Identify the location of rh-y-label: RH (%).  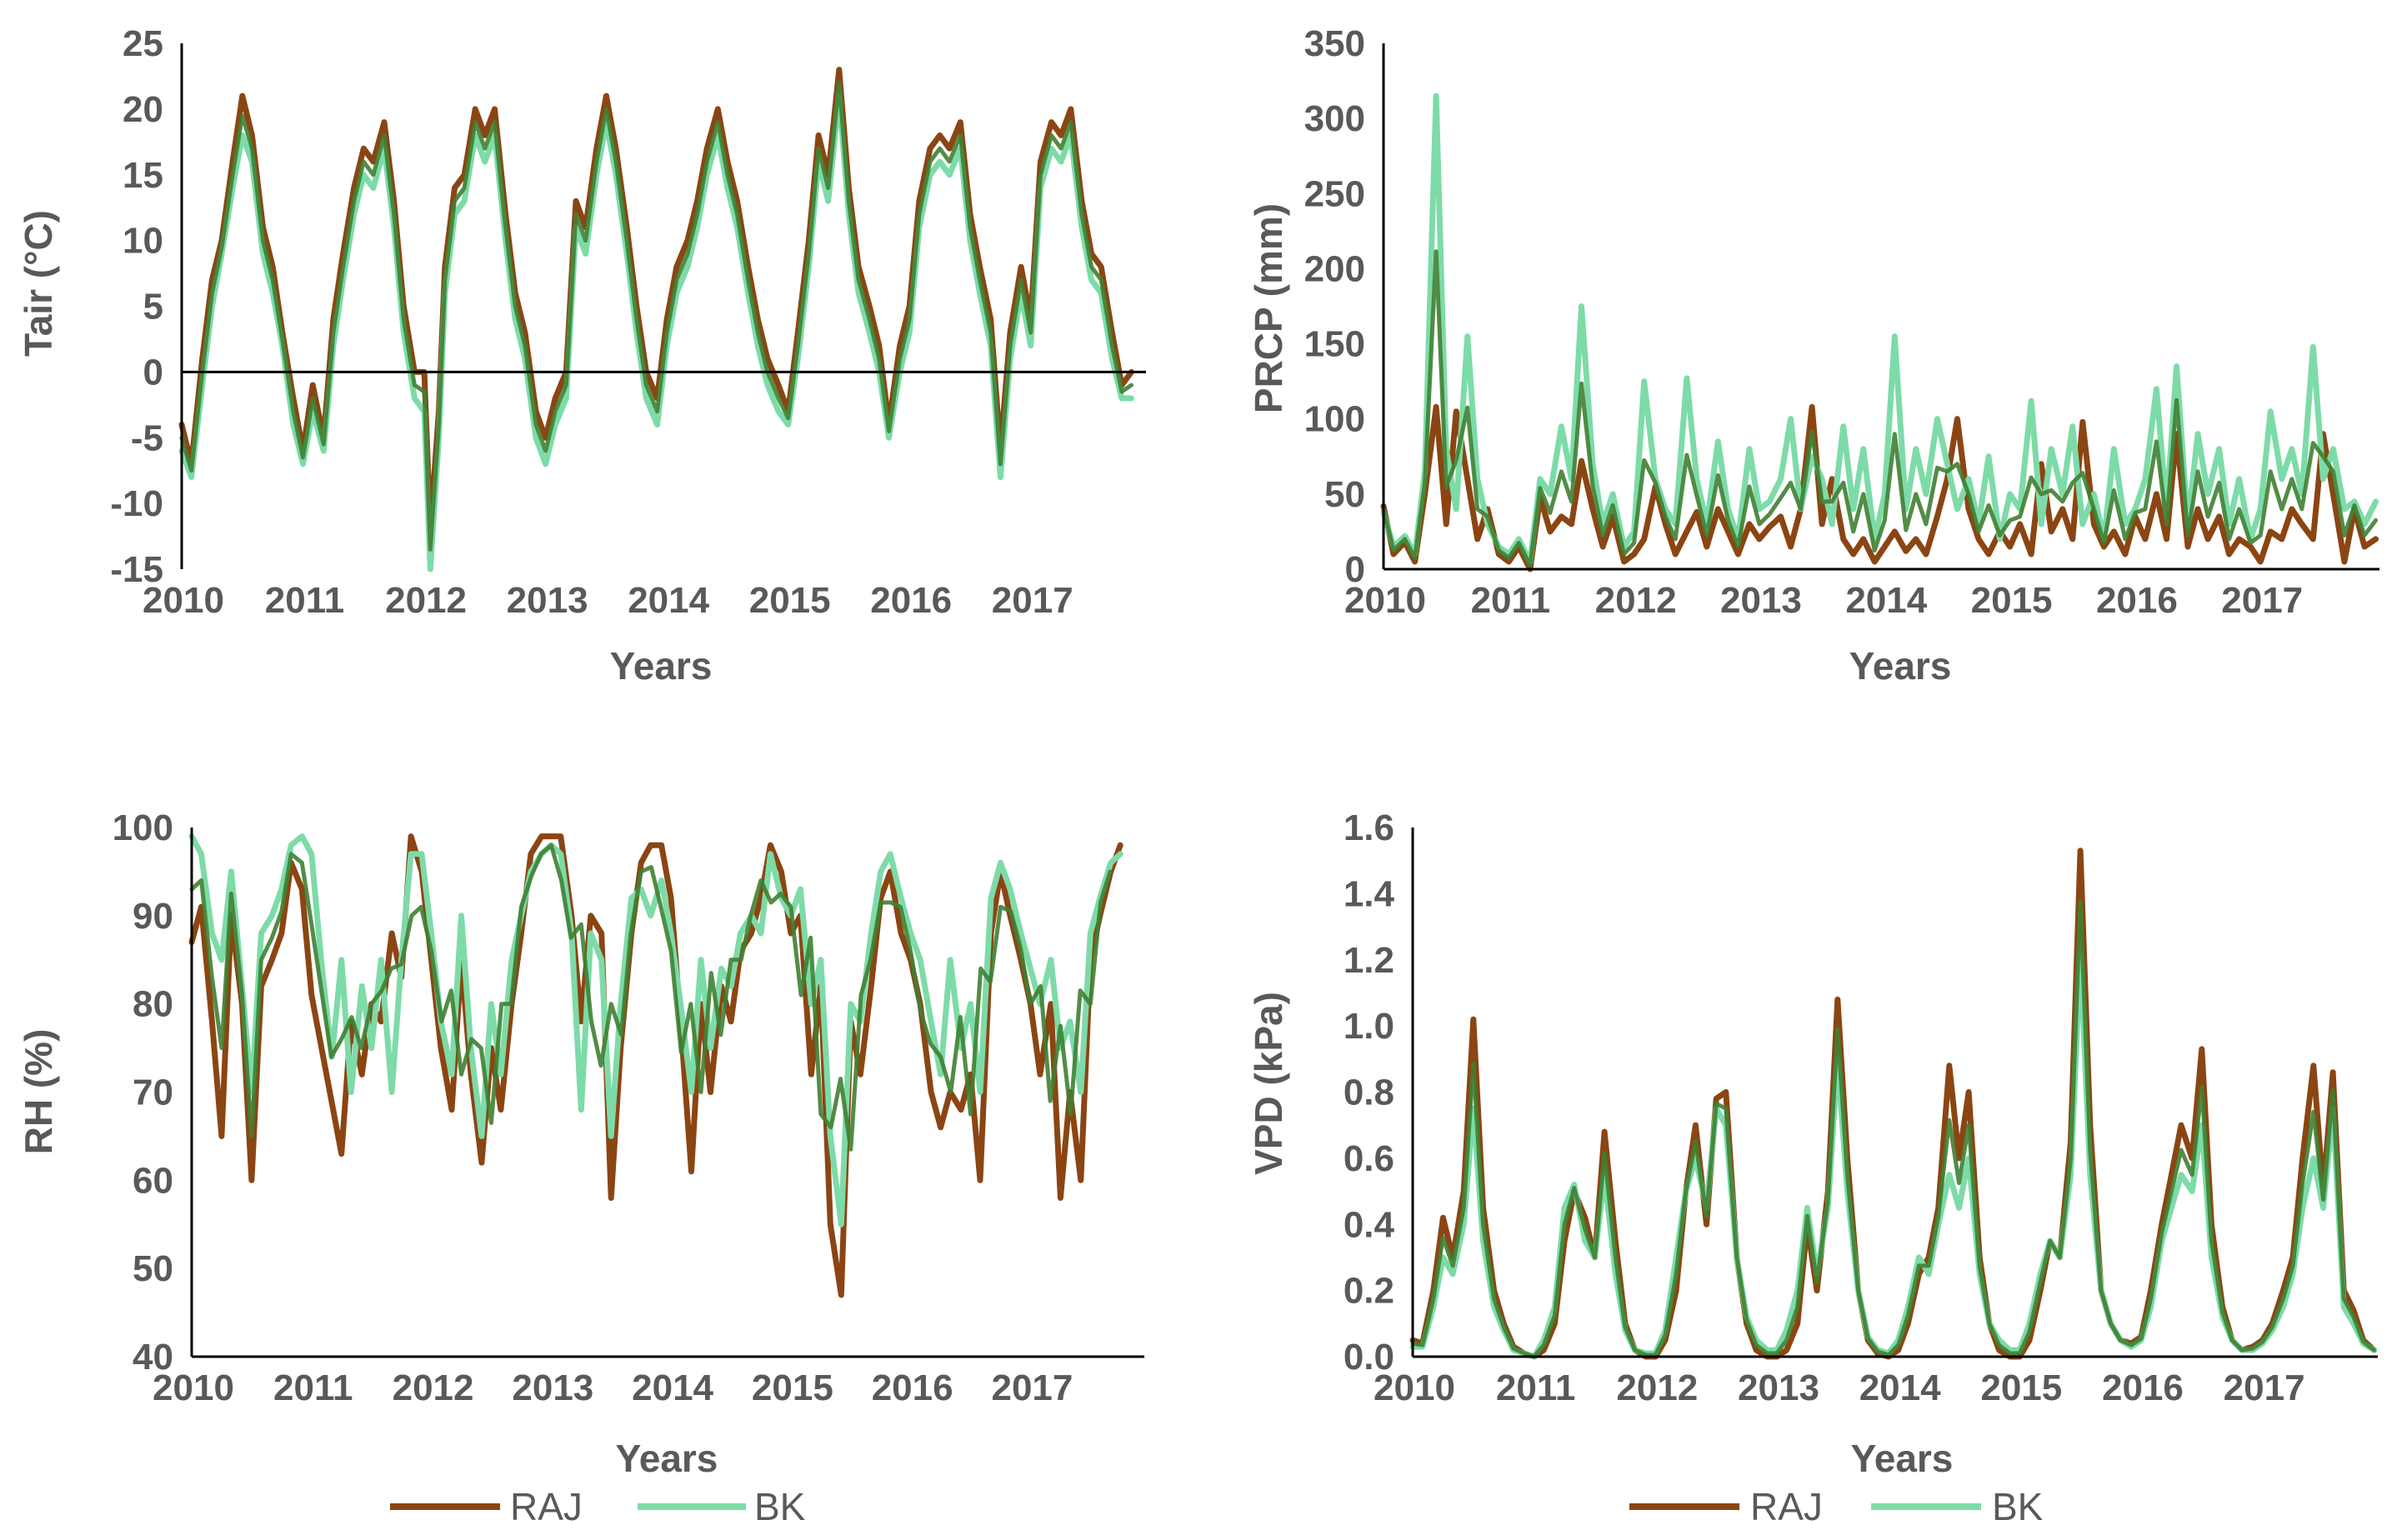
(38, 1092).